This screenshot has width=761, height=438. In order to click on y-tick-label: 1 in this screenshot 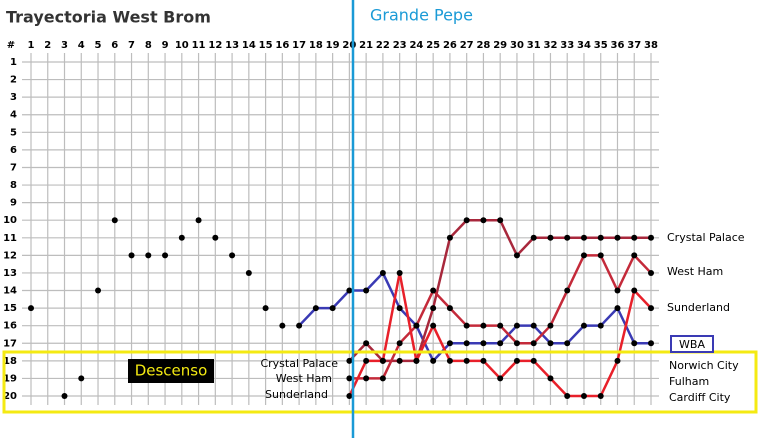, I will do `click(13, 62)`.